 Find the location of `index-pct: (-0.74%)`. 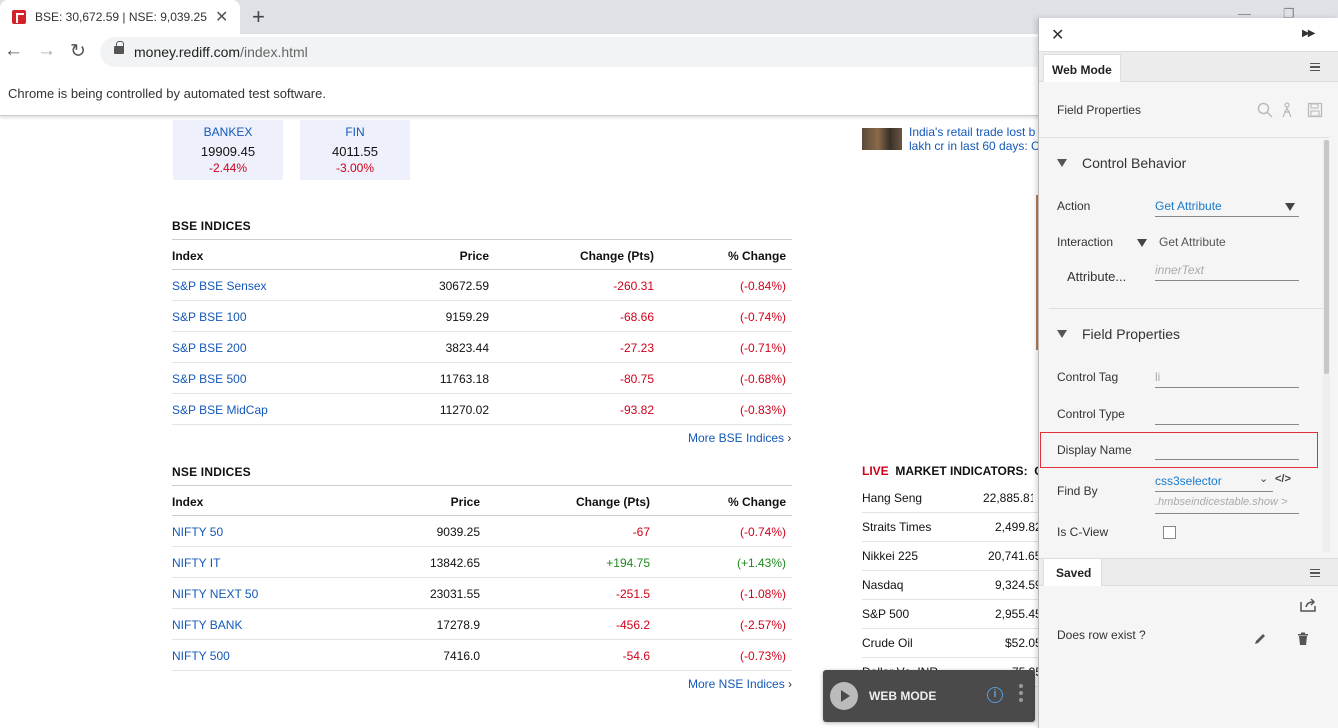

index-pct: (-0.74%) is located at coordinates (762, 532).